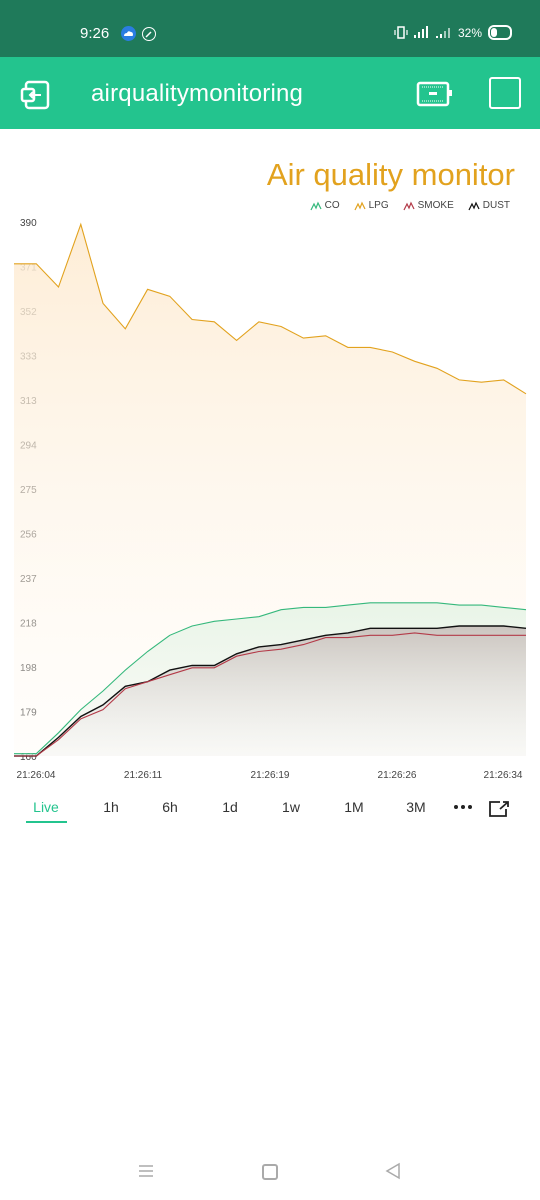 This screenshot has height=1200, width=540. I want to click on legend-smoke-icon, so click(409, 205).